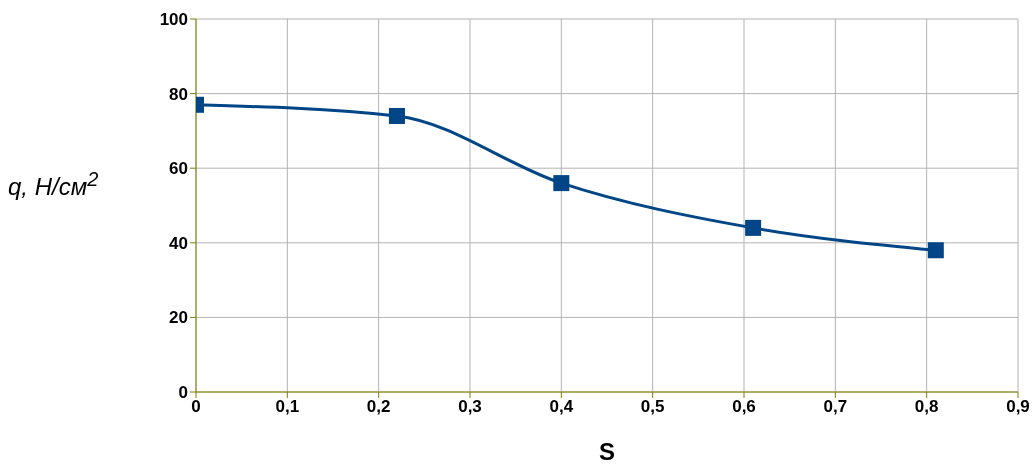 Image resolution: width=1036 pixels, height=464 pixels. What do you see at coordinates (196, 407) in the screenshot?
I see `x-tick-label: 0` at bounding box center [196, 407].